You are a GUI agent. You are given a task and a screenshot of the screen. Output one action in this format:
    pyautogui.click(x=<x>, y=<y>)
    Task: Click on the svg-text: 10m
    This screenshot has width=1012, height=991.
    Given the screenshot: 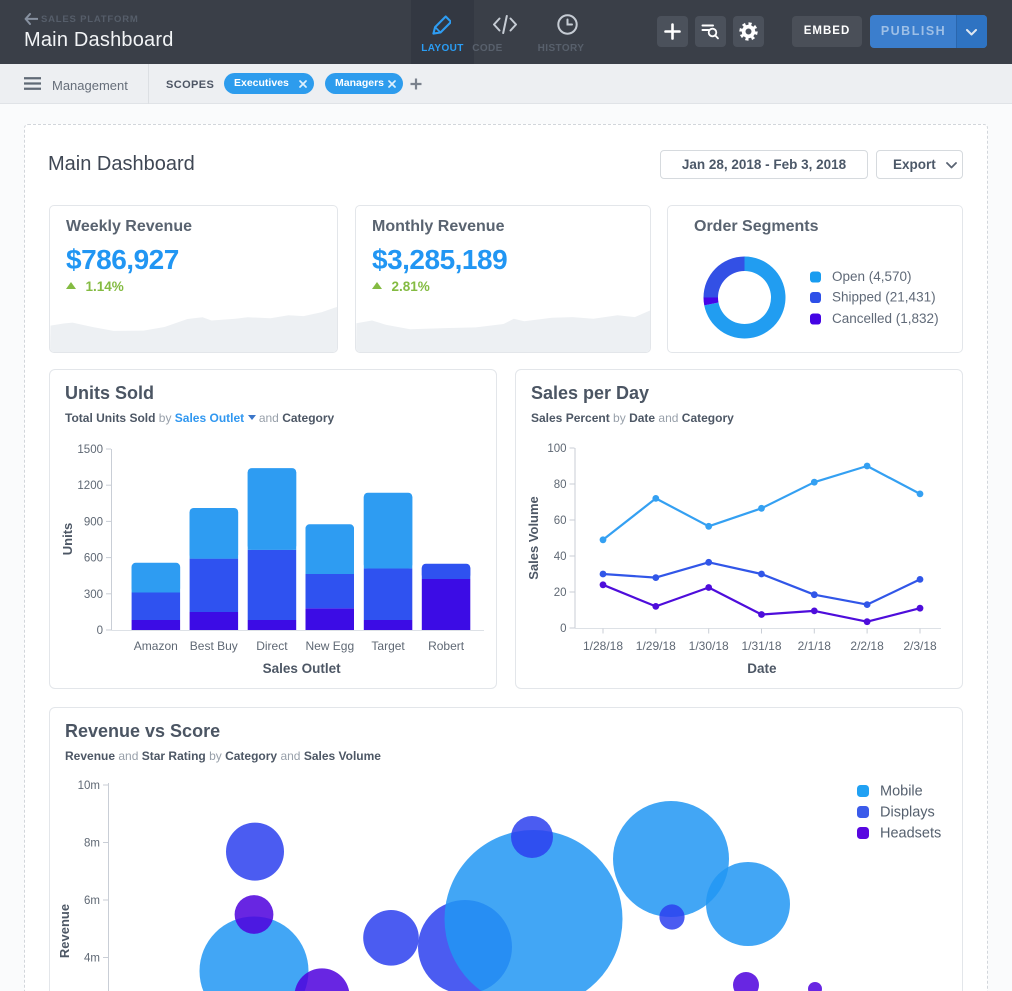 What is the action you would take?
    pyautogui.click(x=89, y=786)
    